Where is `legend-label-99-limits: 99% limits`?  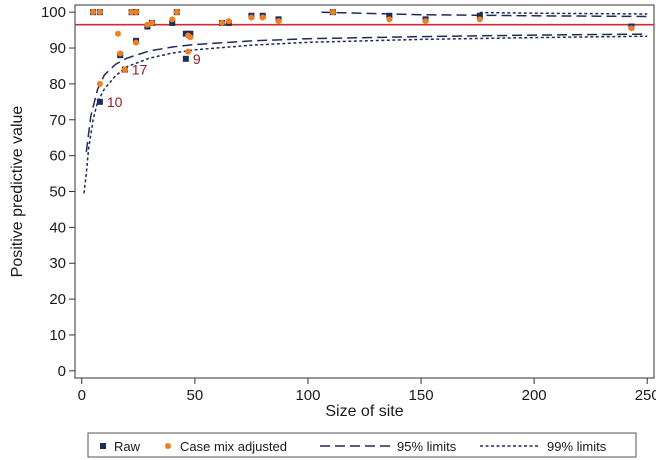 legend-label-99-limits: 99% limits is located at coordinates (577, 446).